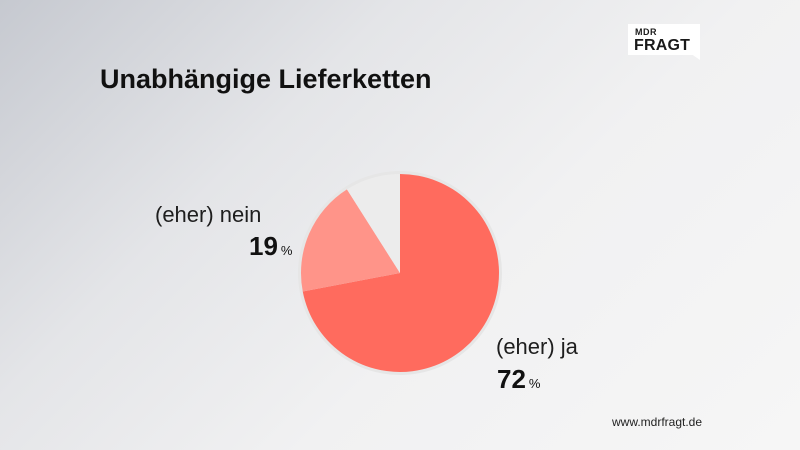 The width and height of the screenshot is (800, 450). What do you see at coordinates (266, 79) in the screenshot?
I see `chart-title: Unabhängige Lieferketten` at bounding box center [266, 79].